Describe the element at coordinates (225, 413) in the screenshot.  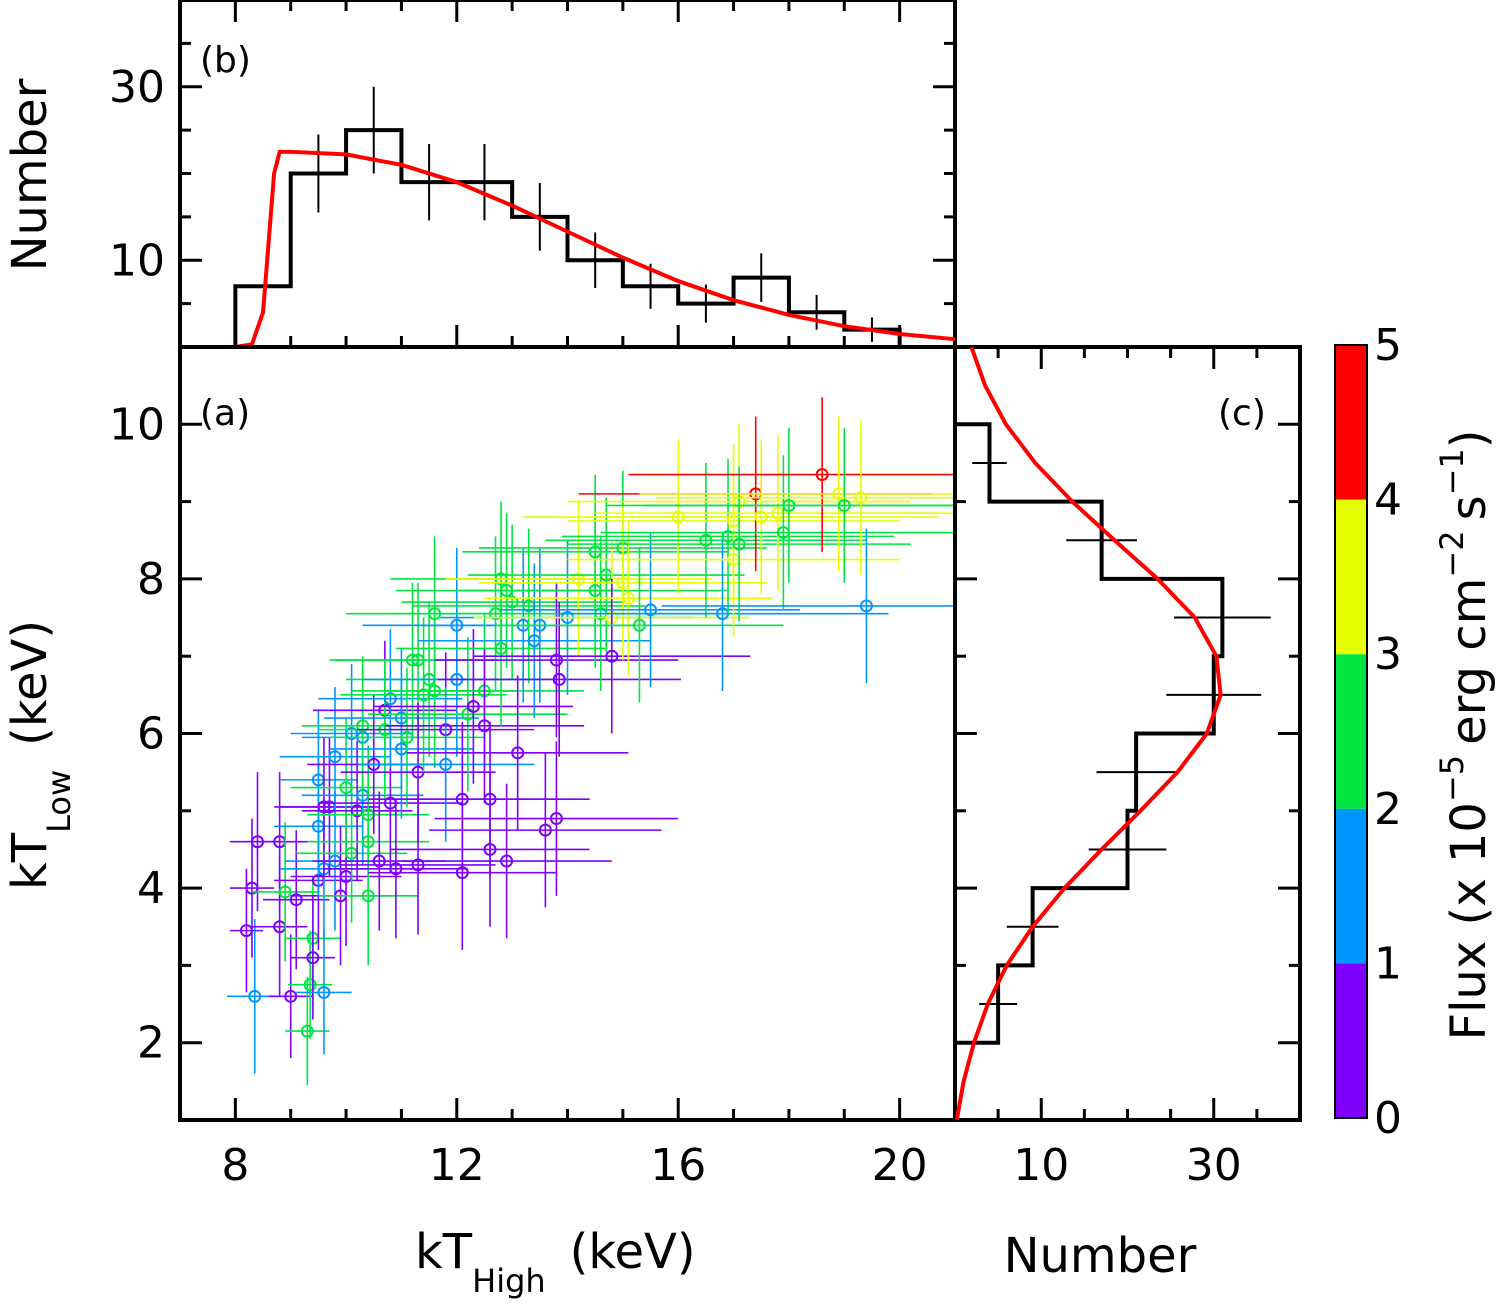
I see `panel-a-label: (a)` at that location.